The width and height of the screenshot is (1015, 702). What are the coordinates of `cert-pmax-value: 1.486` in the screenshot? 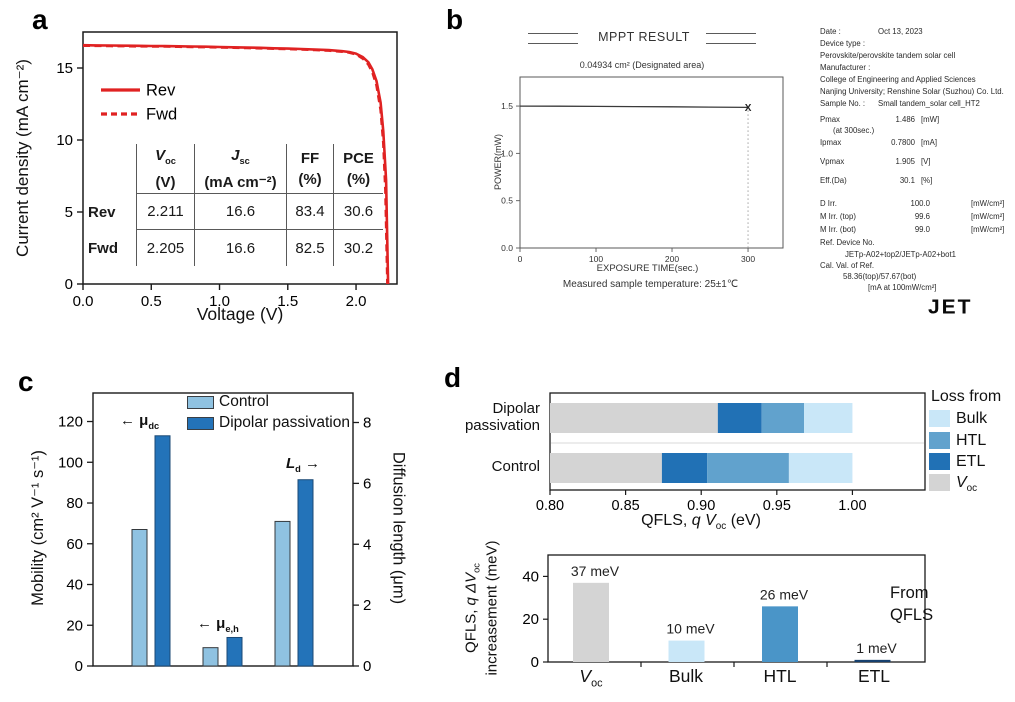 It's located at (905, 119).